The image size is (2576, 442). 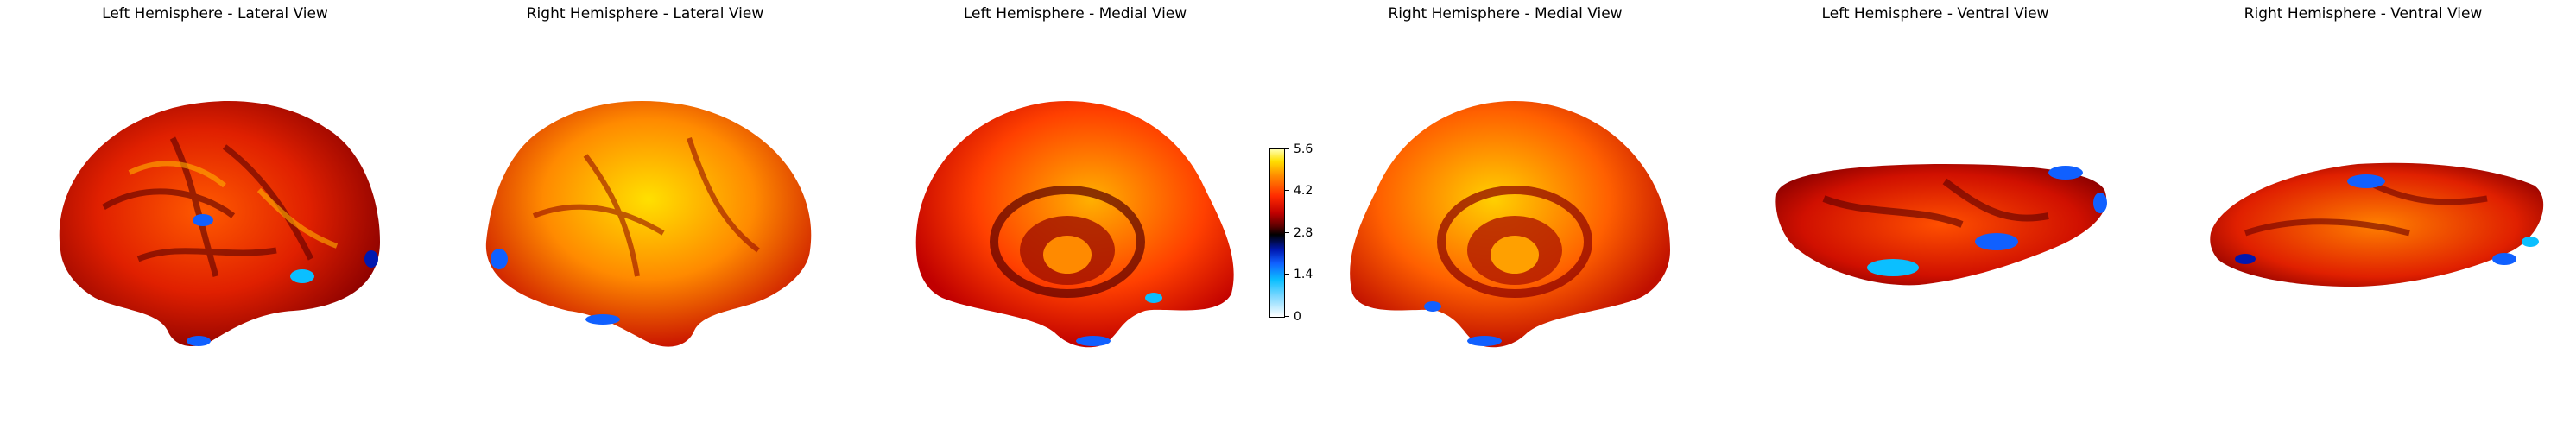 What do you see at coordinates (1303, 274) in the screenshot?
I see `colorbar-tick-label: 1.4` at bounding box center [1303, 274].